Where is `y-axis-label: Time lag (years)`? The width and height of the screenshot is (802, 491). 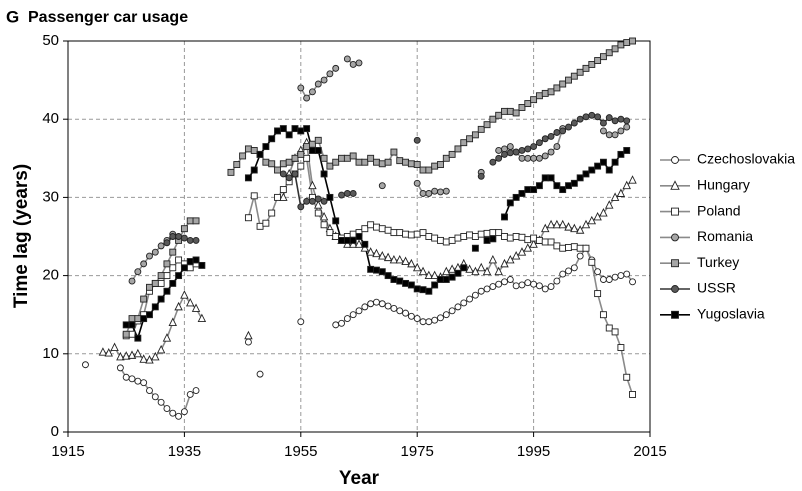 y-axis-label: Time lag (years) is located at coordinates (21, 236).